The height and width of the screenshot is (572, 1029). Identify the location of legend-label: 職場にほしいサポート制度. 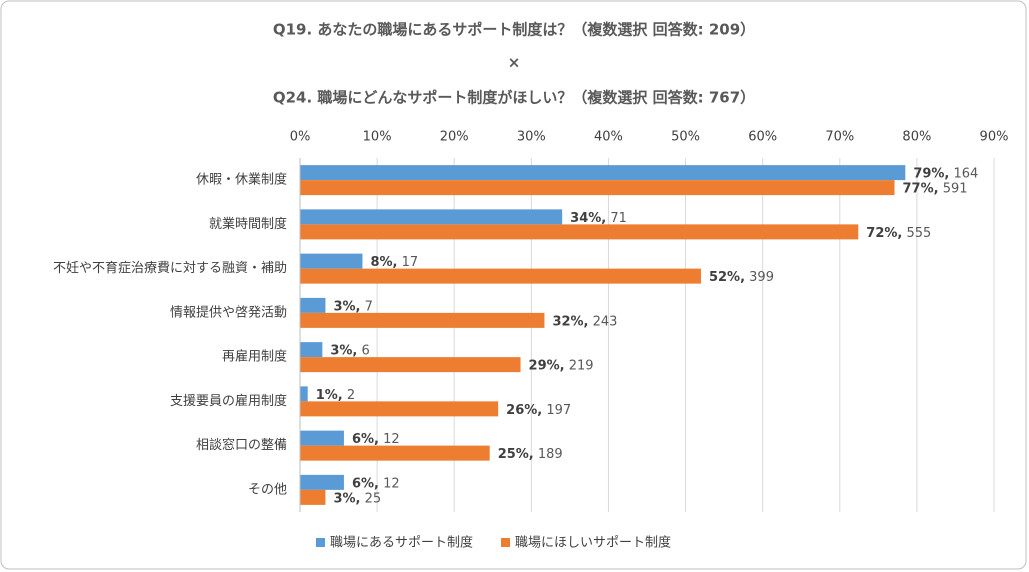
(593, 543).